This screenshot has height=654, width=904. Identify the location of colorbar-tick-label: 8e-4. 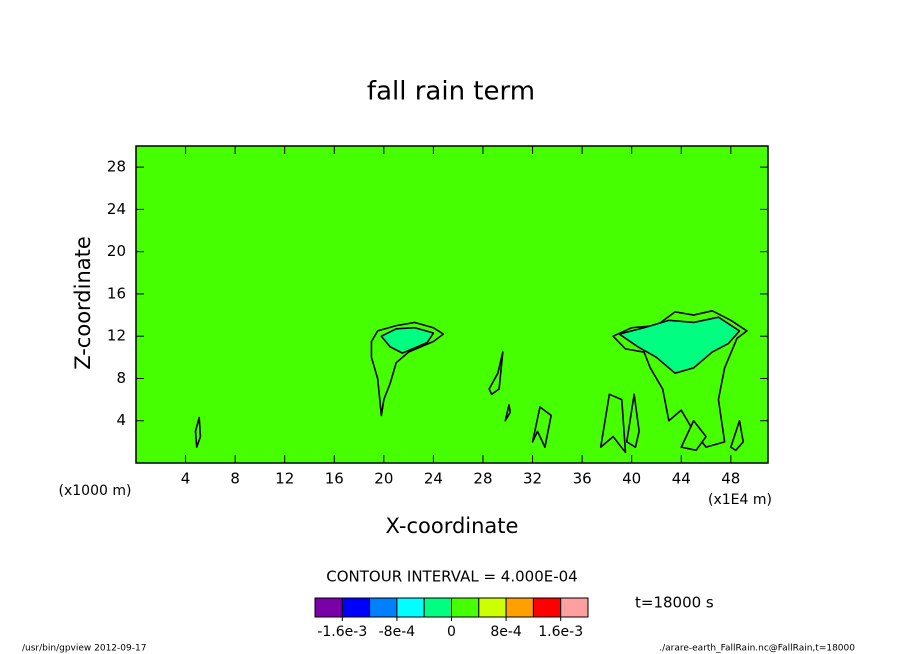
(506, 632).